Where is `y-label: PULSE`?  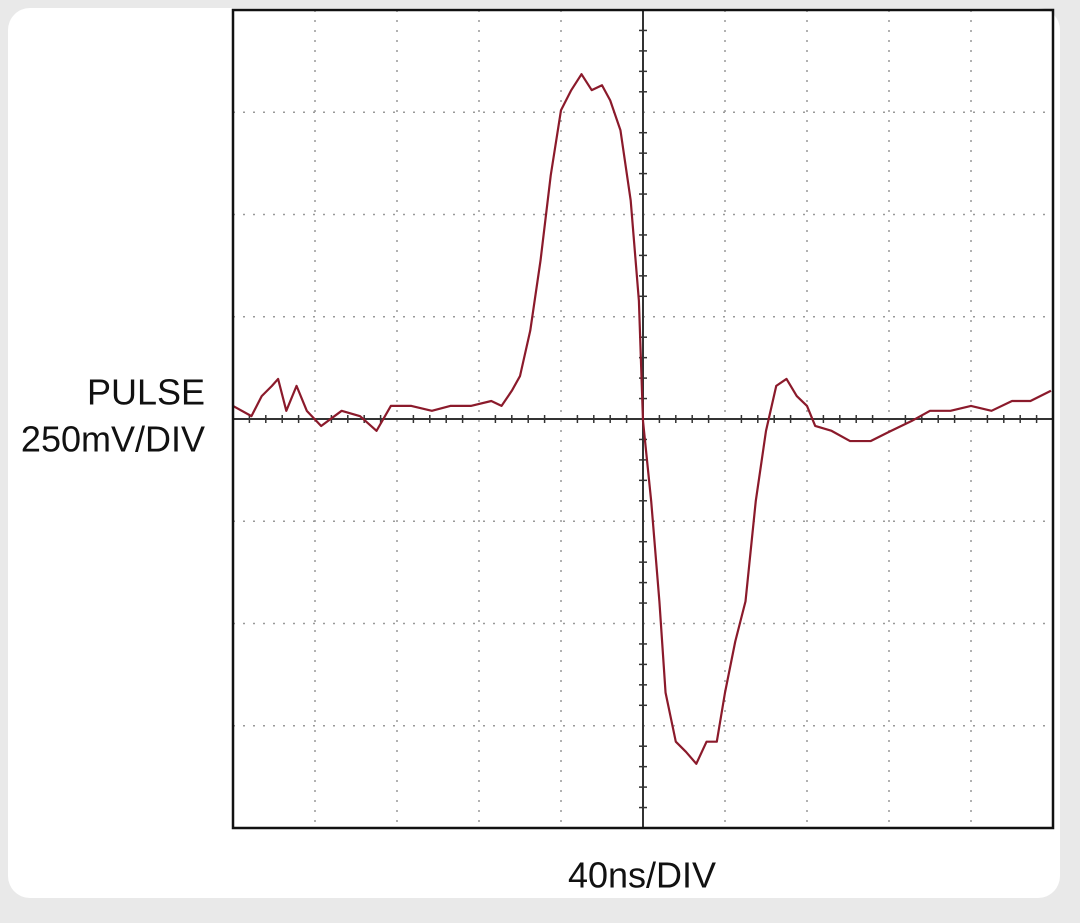
y-label: PULSE is located at coordinates (146, 392).